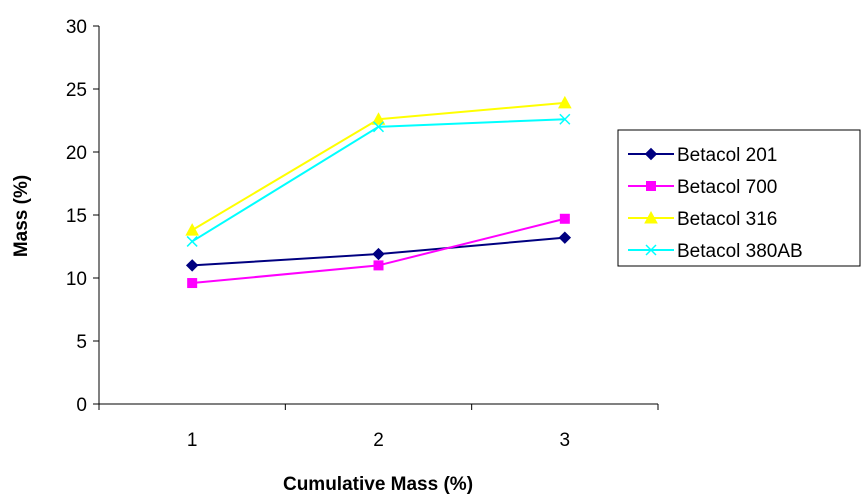 The image size is (861, 497). Describe the element at coordinates (76, 216) in the screenshot. I see `y-tick-label: 15` at that location.